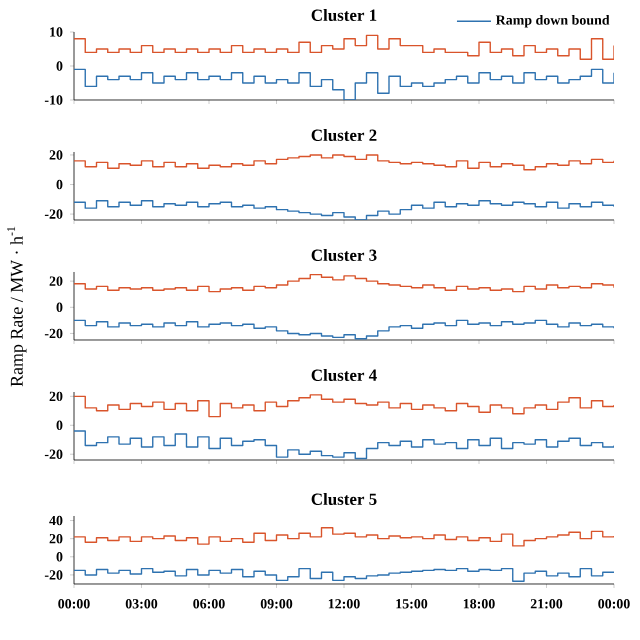 The height and width of the screenshot is (640, 640). Describe the element at coordinates (344, 375) in the screenshot. I see `chart-title: Cluster 4` at that location.